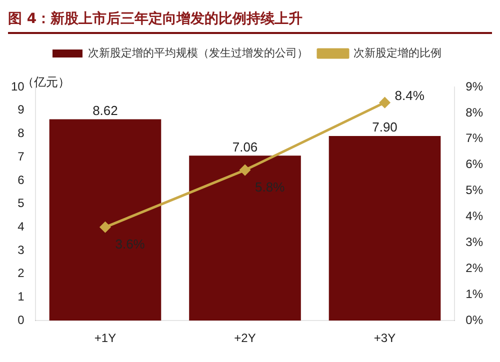 The image size is (500, 362). Describe the element at coordinates (475, 268) in the screenshot. I see `y2-tick-label: 2%` at that location.